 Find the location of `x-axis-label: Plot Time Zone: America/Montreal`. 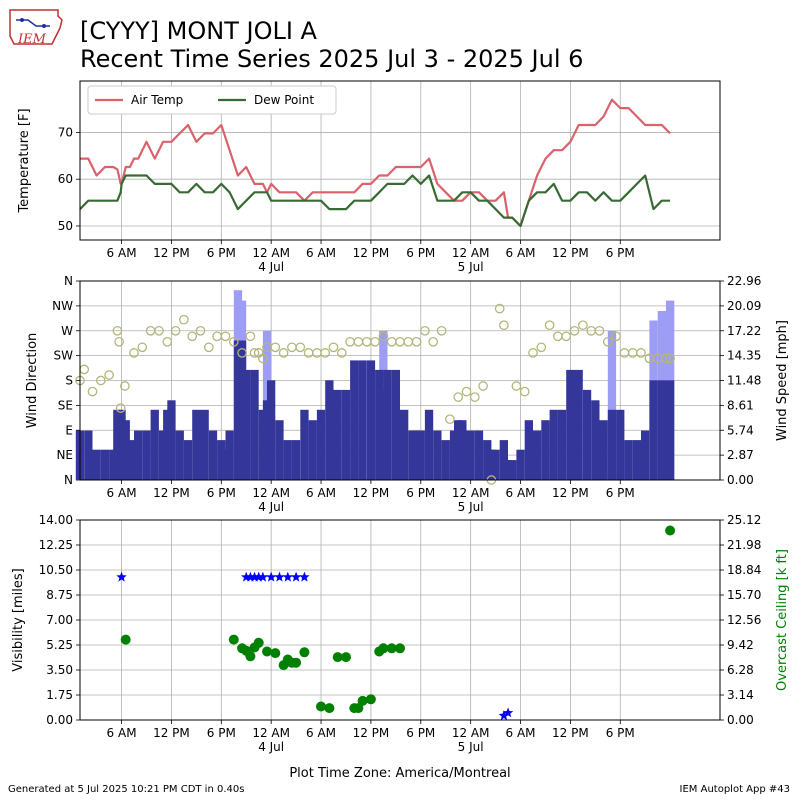

x-axis-label: Plot Time Zone: America/Montreal is located at coordinates (399, 773).